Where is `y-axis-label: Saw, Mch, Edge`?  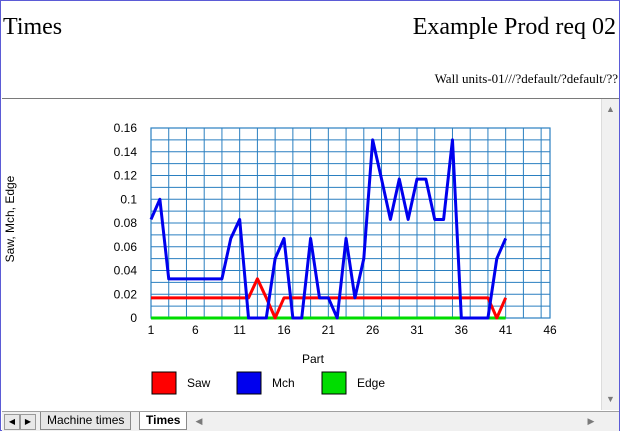
y-axis-label: Saw, Mch, Edge is located at coordinates (10, 218).